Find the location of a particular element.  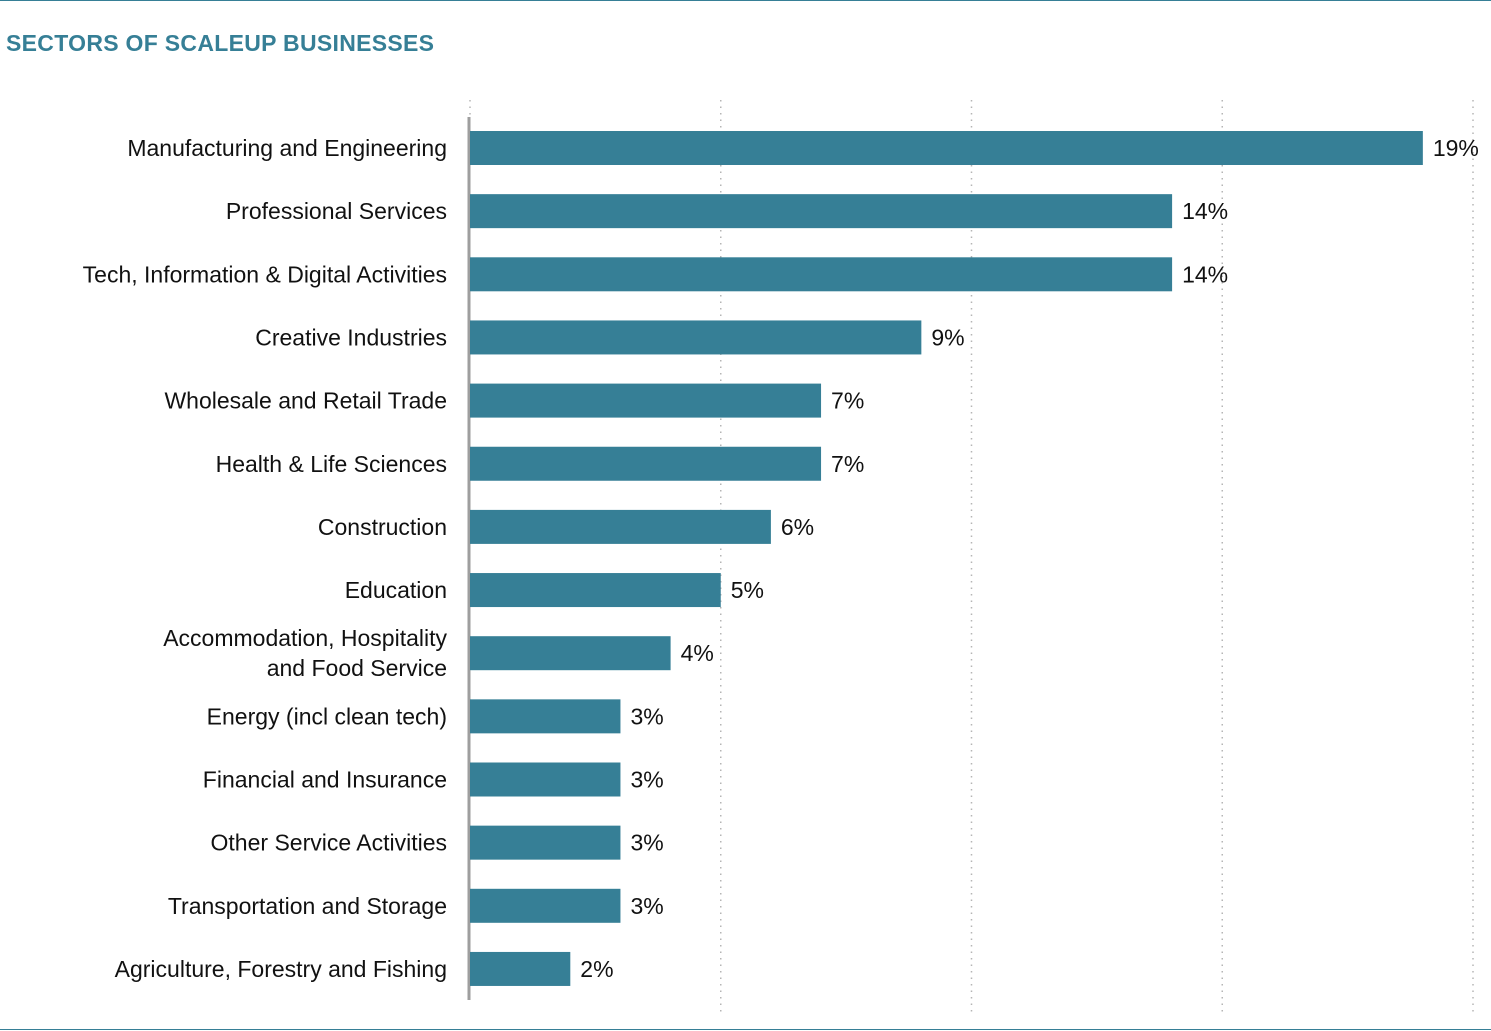

category-label: Education is located at coordinates (396, 590).